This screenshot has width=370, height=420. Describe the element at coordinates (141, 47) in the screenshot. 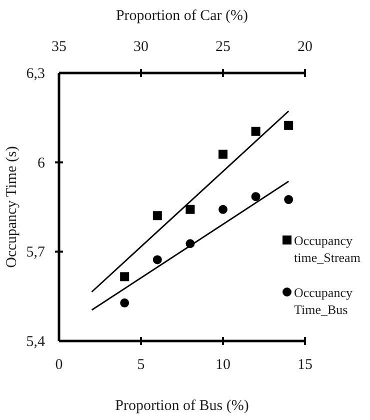

I see `x2-tick-label: 30` at that location.